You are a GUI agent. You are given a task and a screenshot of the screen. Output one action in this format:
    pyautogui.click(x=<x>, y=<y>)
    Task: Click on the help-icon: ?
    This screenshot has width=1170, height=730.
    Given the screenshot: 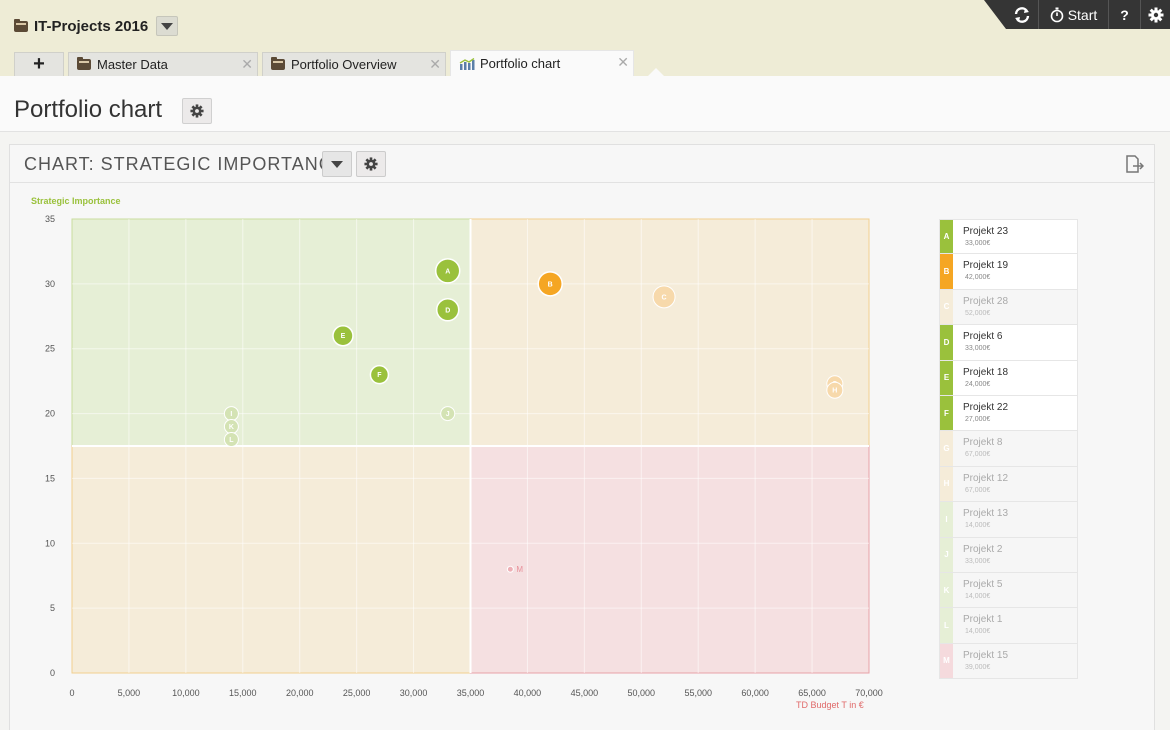 What is the action you would take?
    pyautogui.click(x=1124, y=14)
    